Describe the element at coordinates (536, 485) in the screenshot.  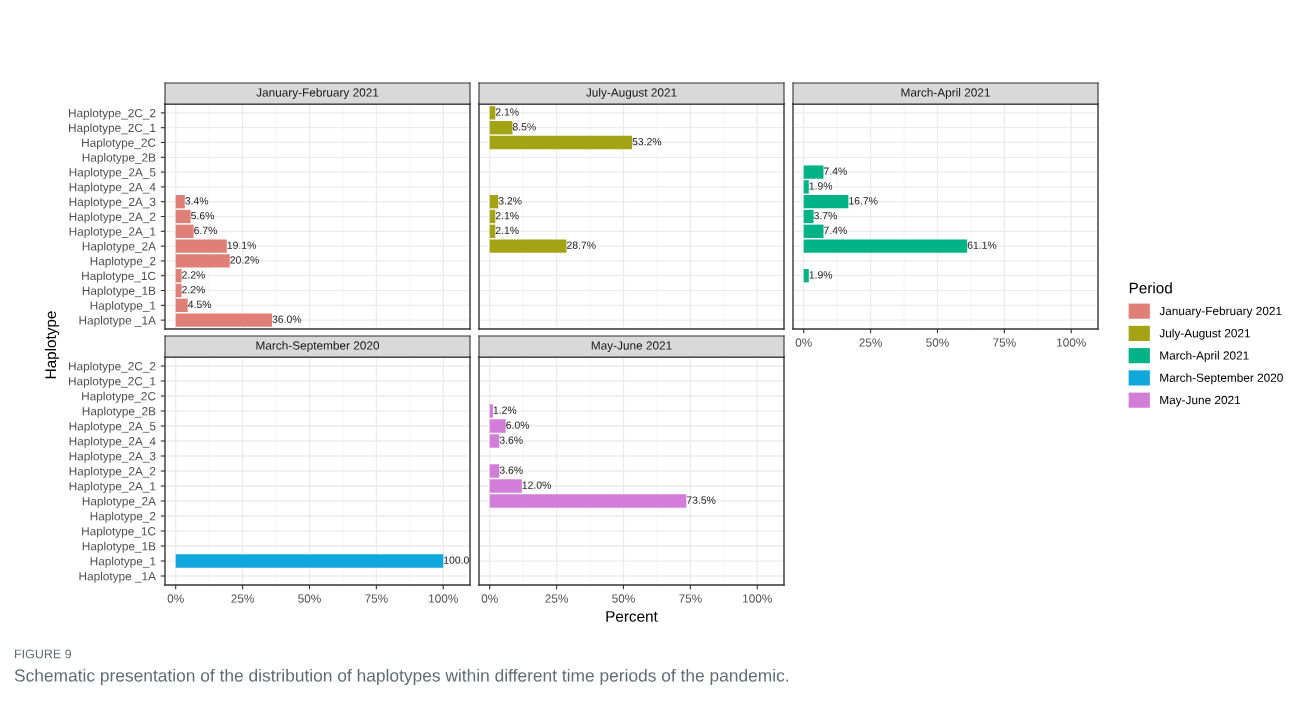
I see `data-label: 12.0%` at that location.